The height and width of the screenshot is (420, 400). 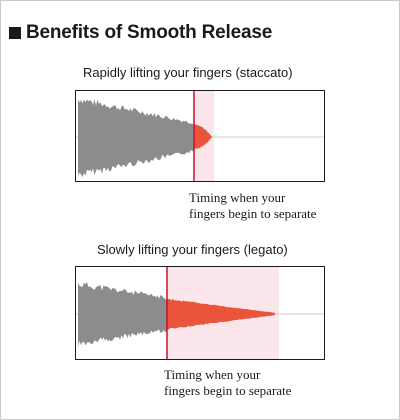 I want to click on staccato-caption-line1: Timing when your, so click(x=237, y=197).